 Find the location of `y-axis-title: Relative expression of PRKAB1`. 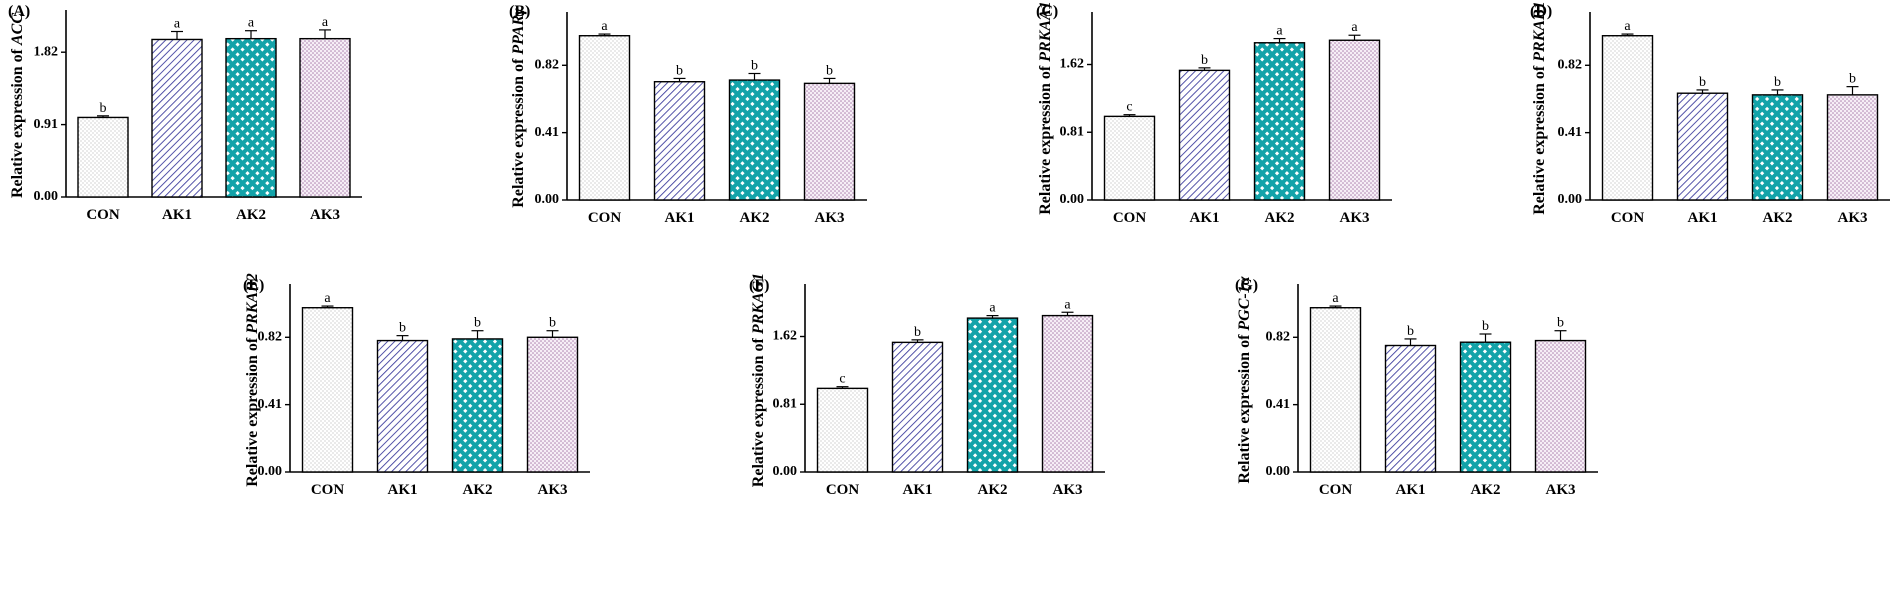

y-axis-title: Relative expression of PRKAB1 is located at coordinates (1539, 107).